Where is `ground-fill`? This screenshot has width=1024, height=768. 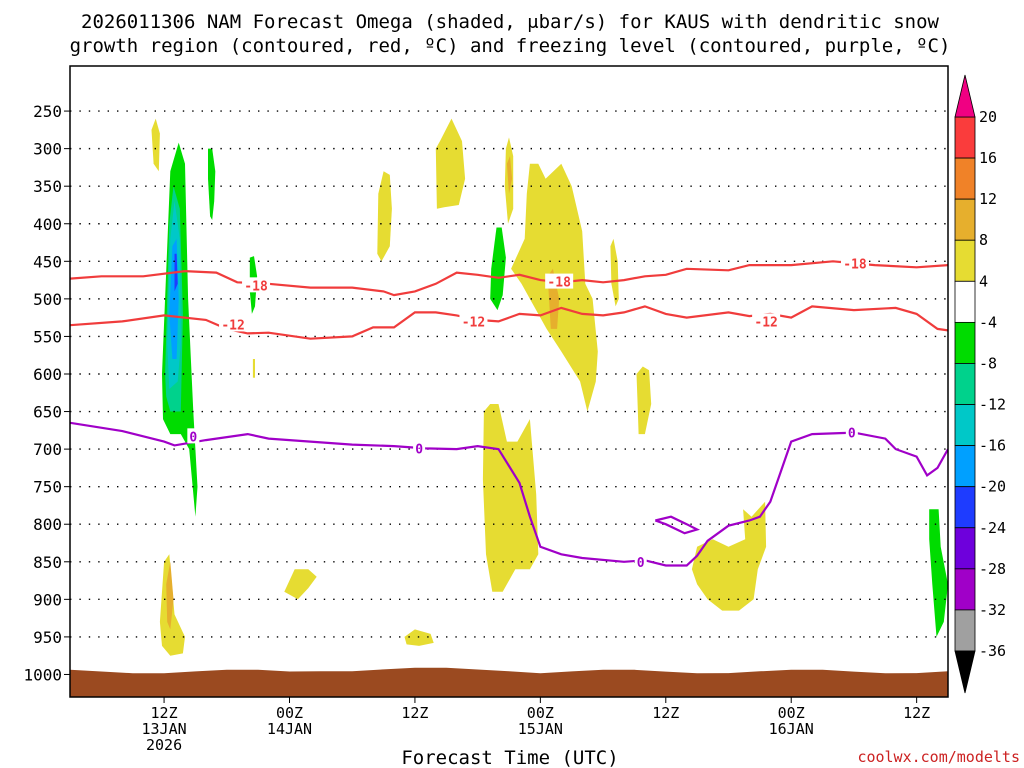
ground-fill is located at coordinates (509, 682).